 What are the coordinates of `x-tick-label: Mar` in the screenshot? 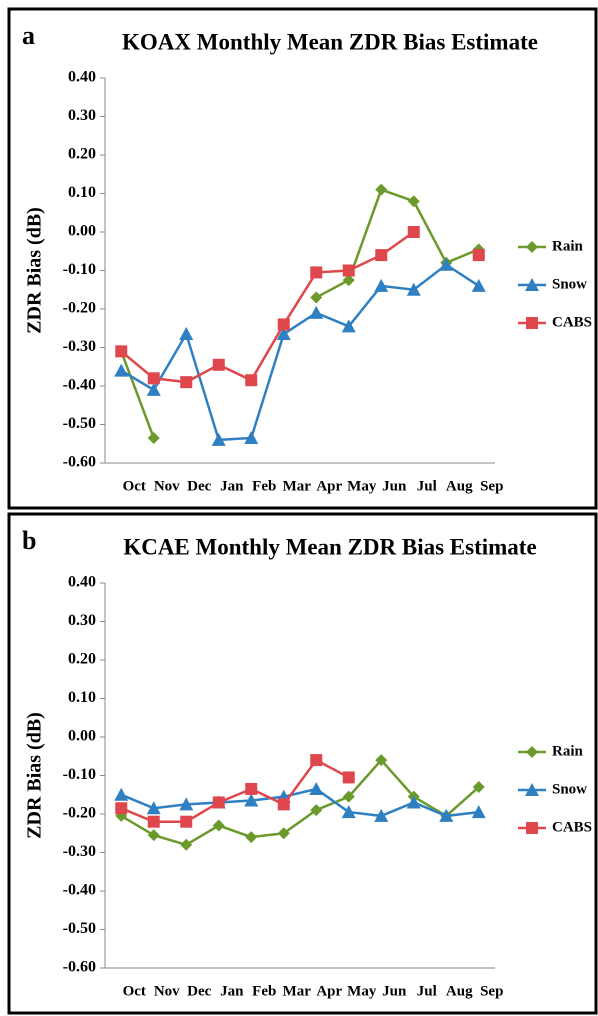 It's located at (297, 991).